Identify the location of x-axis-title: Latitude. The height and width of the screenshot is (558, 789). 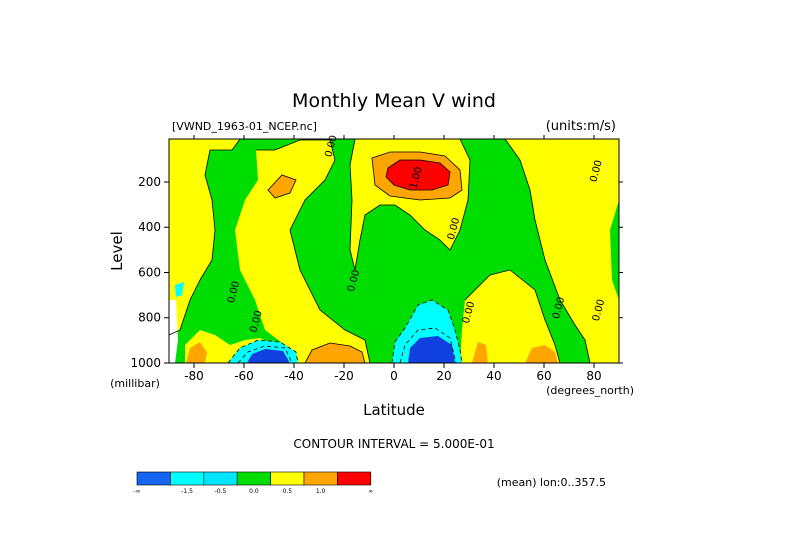
(394, 410).